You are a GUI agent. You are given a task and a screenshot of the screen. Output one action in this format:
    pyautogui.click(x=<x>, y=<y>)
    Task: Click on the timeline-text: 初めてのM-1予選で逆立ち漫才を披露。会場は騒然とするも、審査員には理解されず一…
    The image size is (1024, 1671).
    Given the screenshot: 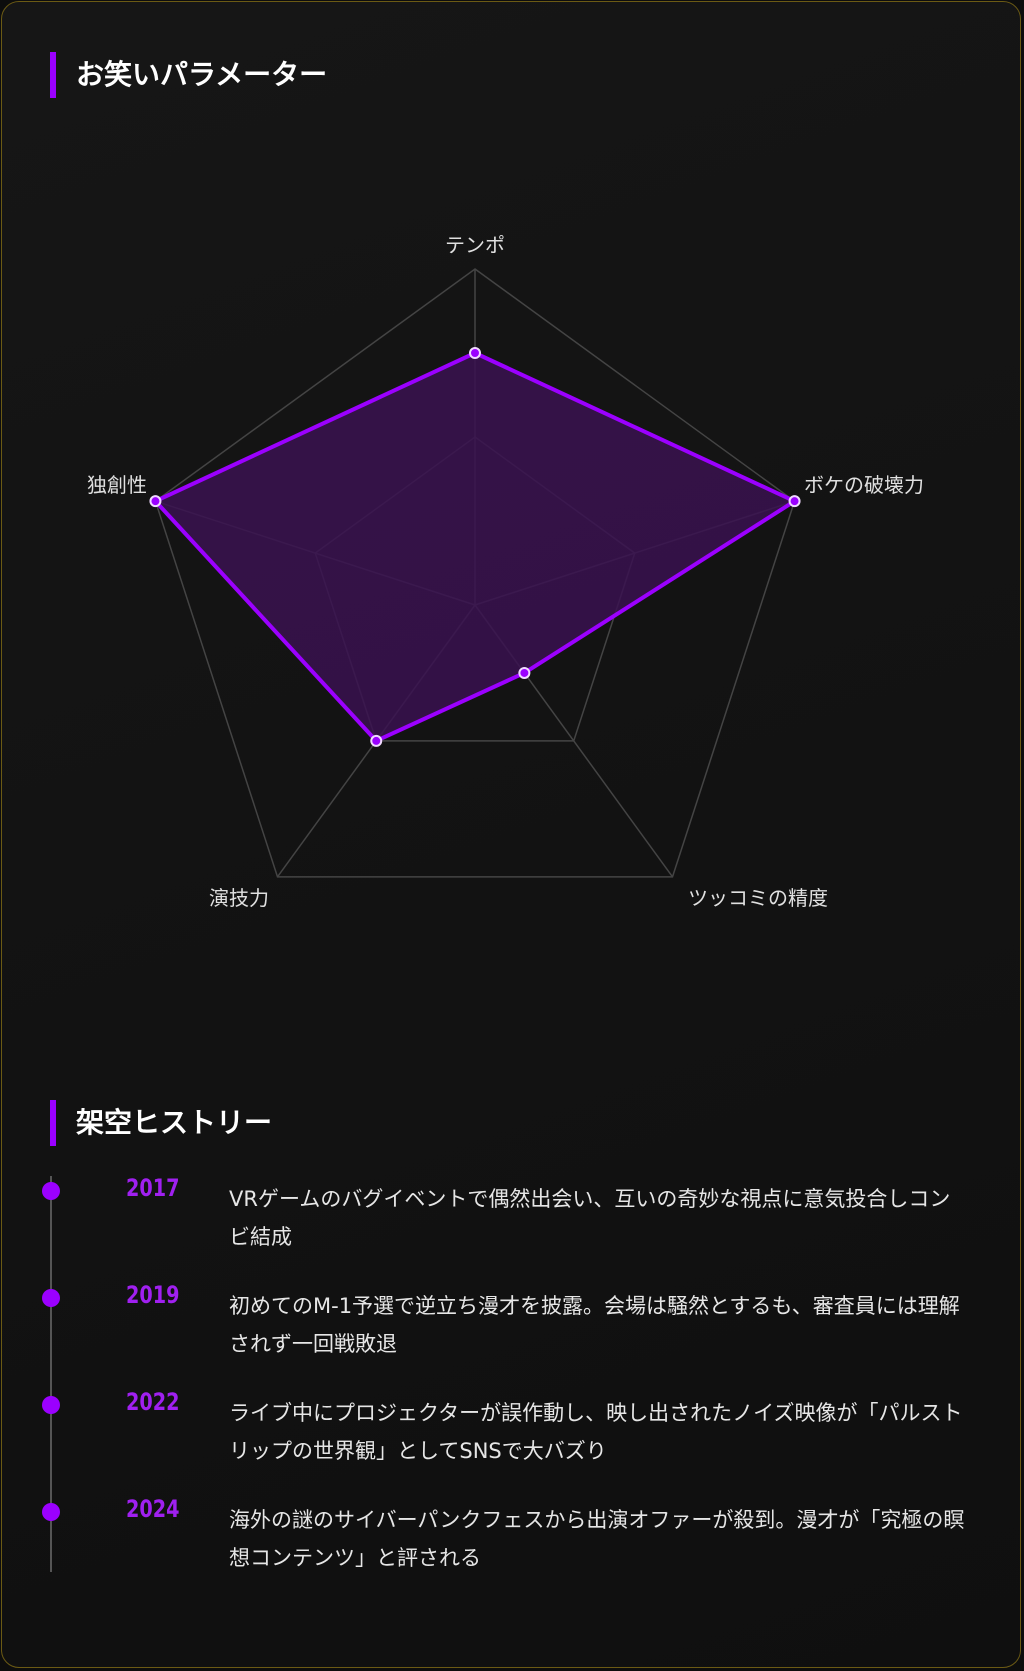 What is the action you would take?
    pyautogui.click(x=594, y=1325)
    